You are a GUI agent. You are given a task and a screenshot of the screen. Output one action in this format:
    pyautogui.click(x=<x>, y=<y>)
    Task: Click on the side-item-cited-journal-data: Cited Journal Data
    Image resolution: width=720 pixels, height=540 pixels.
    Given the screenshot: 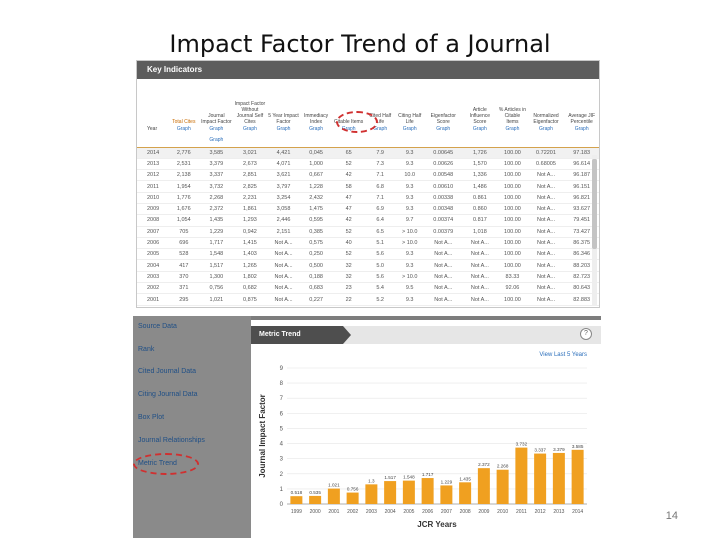 What is the action you would take?
    pyautogui.click(x=167, y=371)
    